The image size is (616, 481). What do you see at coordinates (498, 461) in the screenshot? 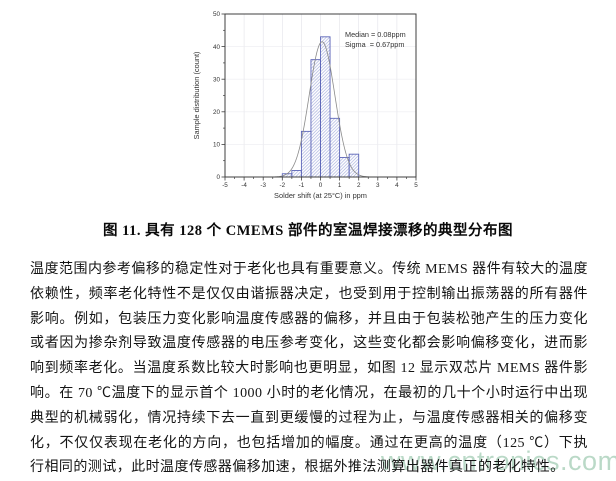
I see `watermark: www.cntronics.com` at bounding box center [498, 461].